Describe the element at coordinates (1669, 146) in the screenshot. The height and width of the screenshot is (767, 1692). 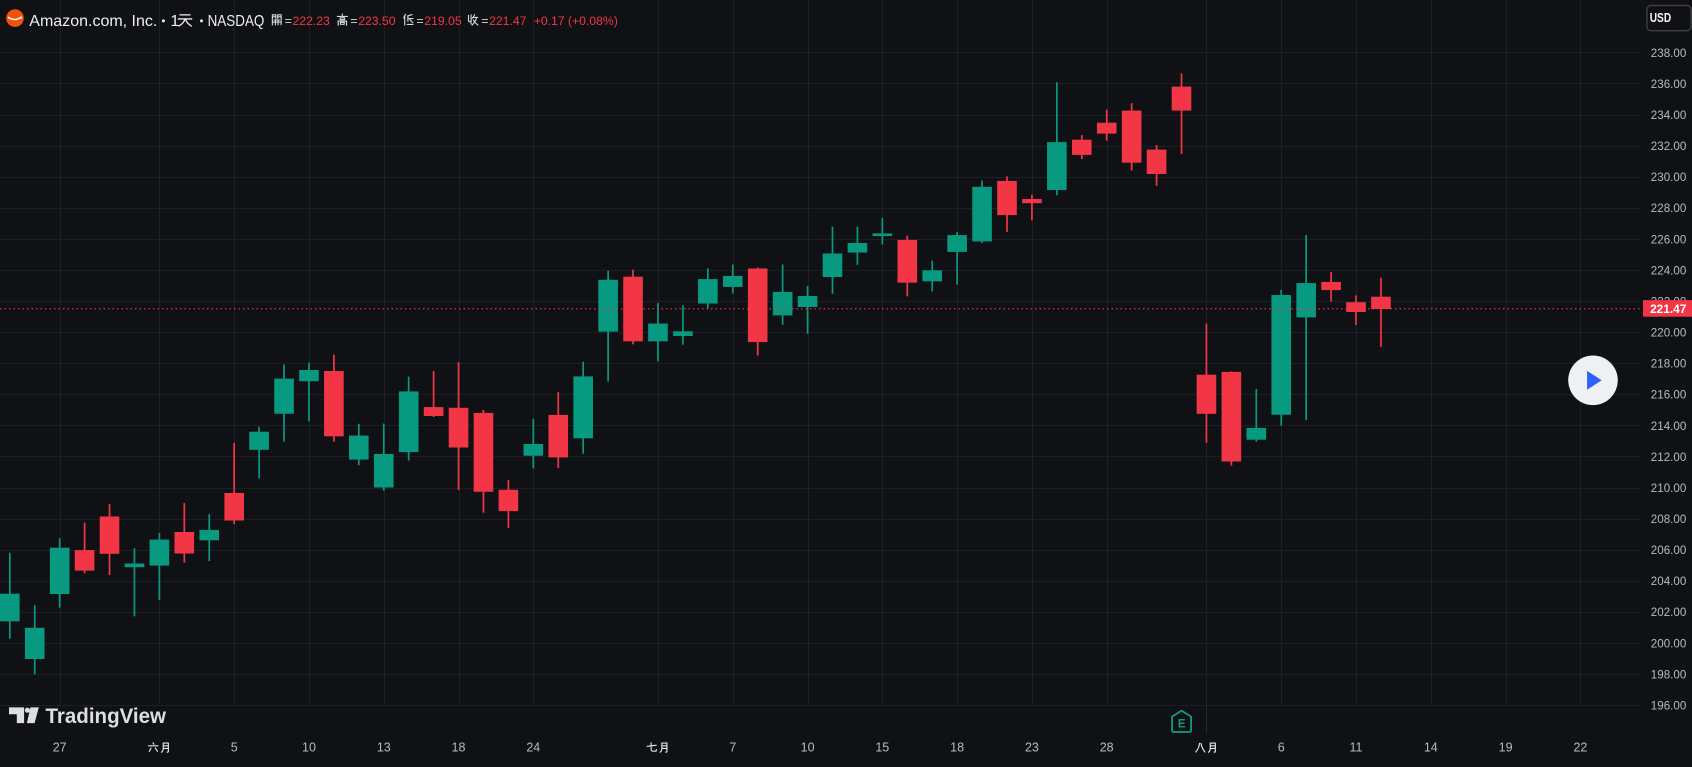
I see `svg-text: 232.00` at that location.